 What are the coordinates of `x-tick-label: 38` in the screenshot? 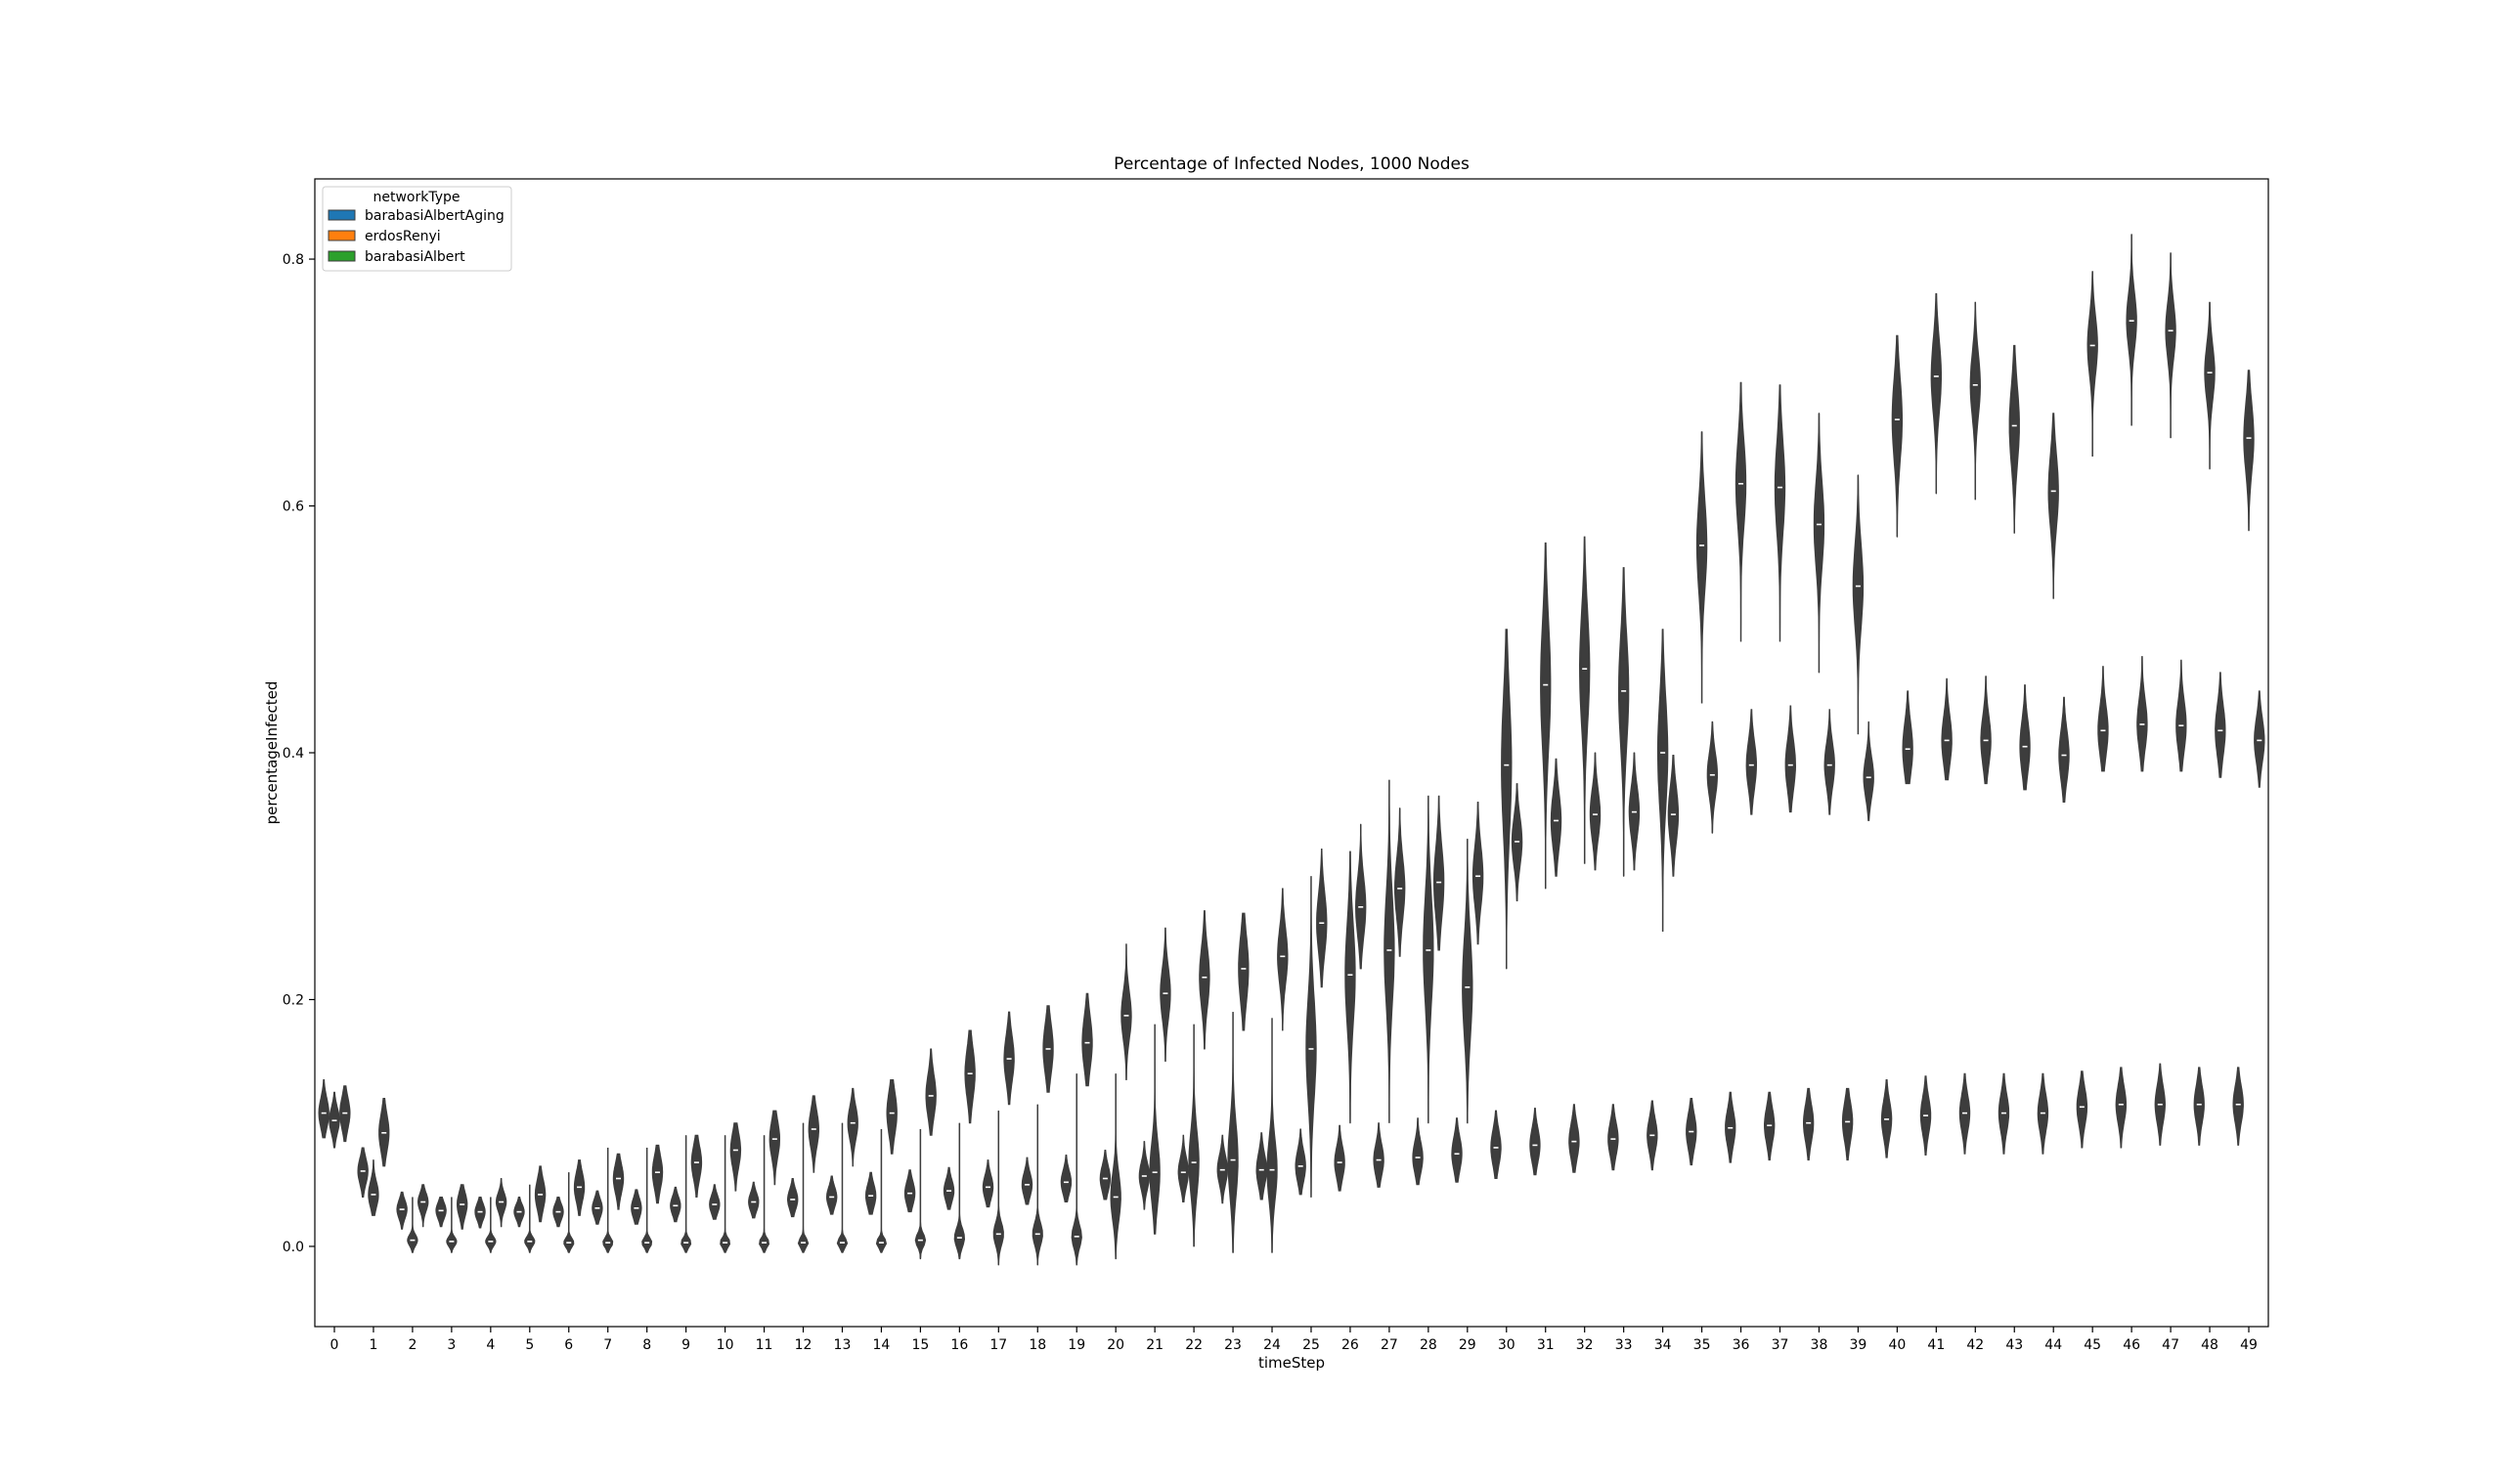 It's located at (1819, 1345).